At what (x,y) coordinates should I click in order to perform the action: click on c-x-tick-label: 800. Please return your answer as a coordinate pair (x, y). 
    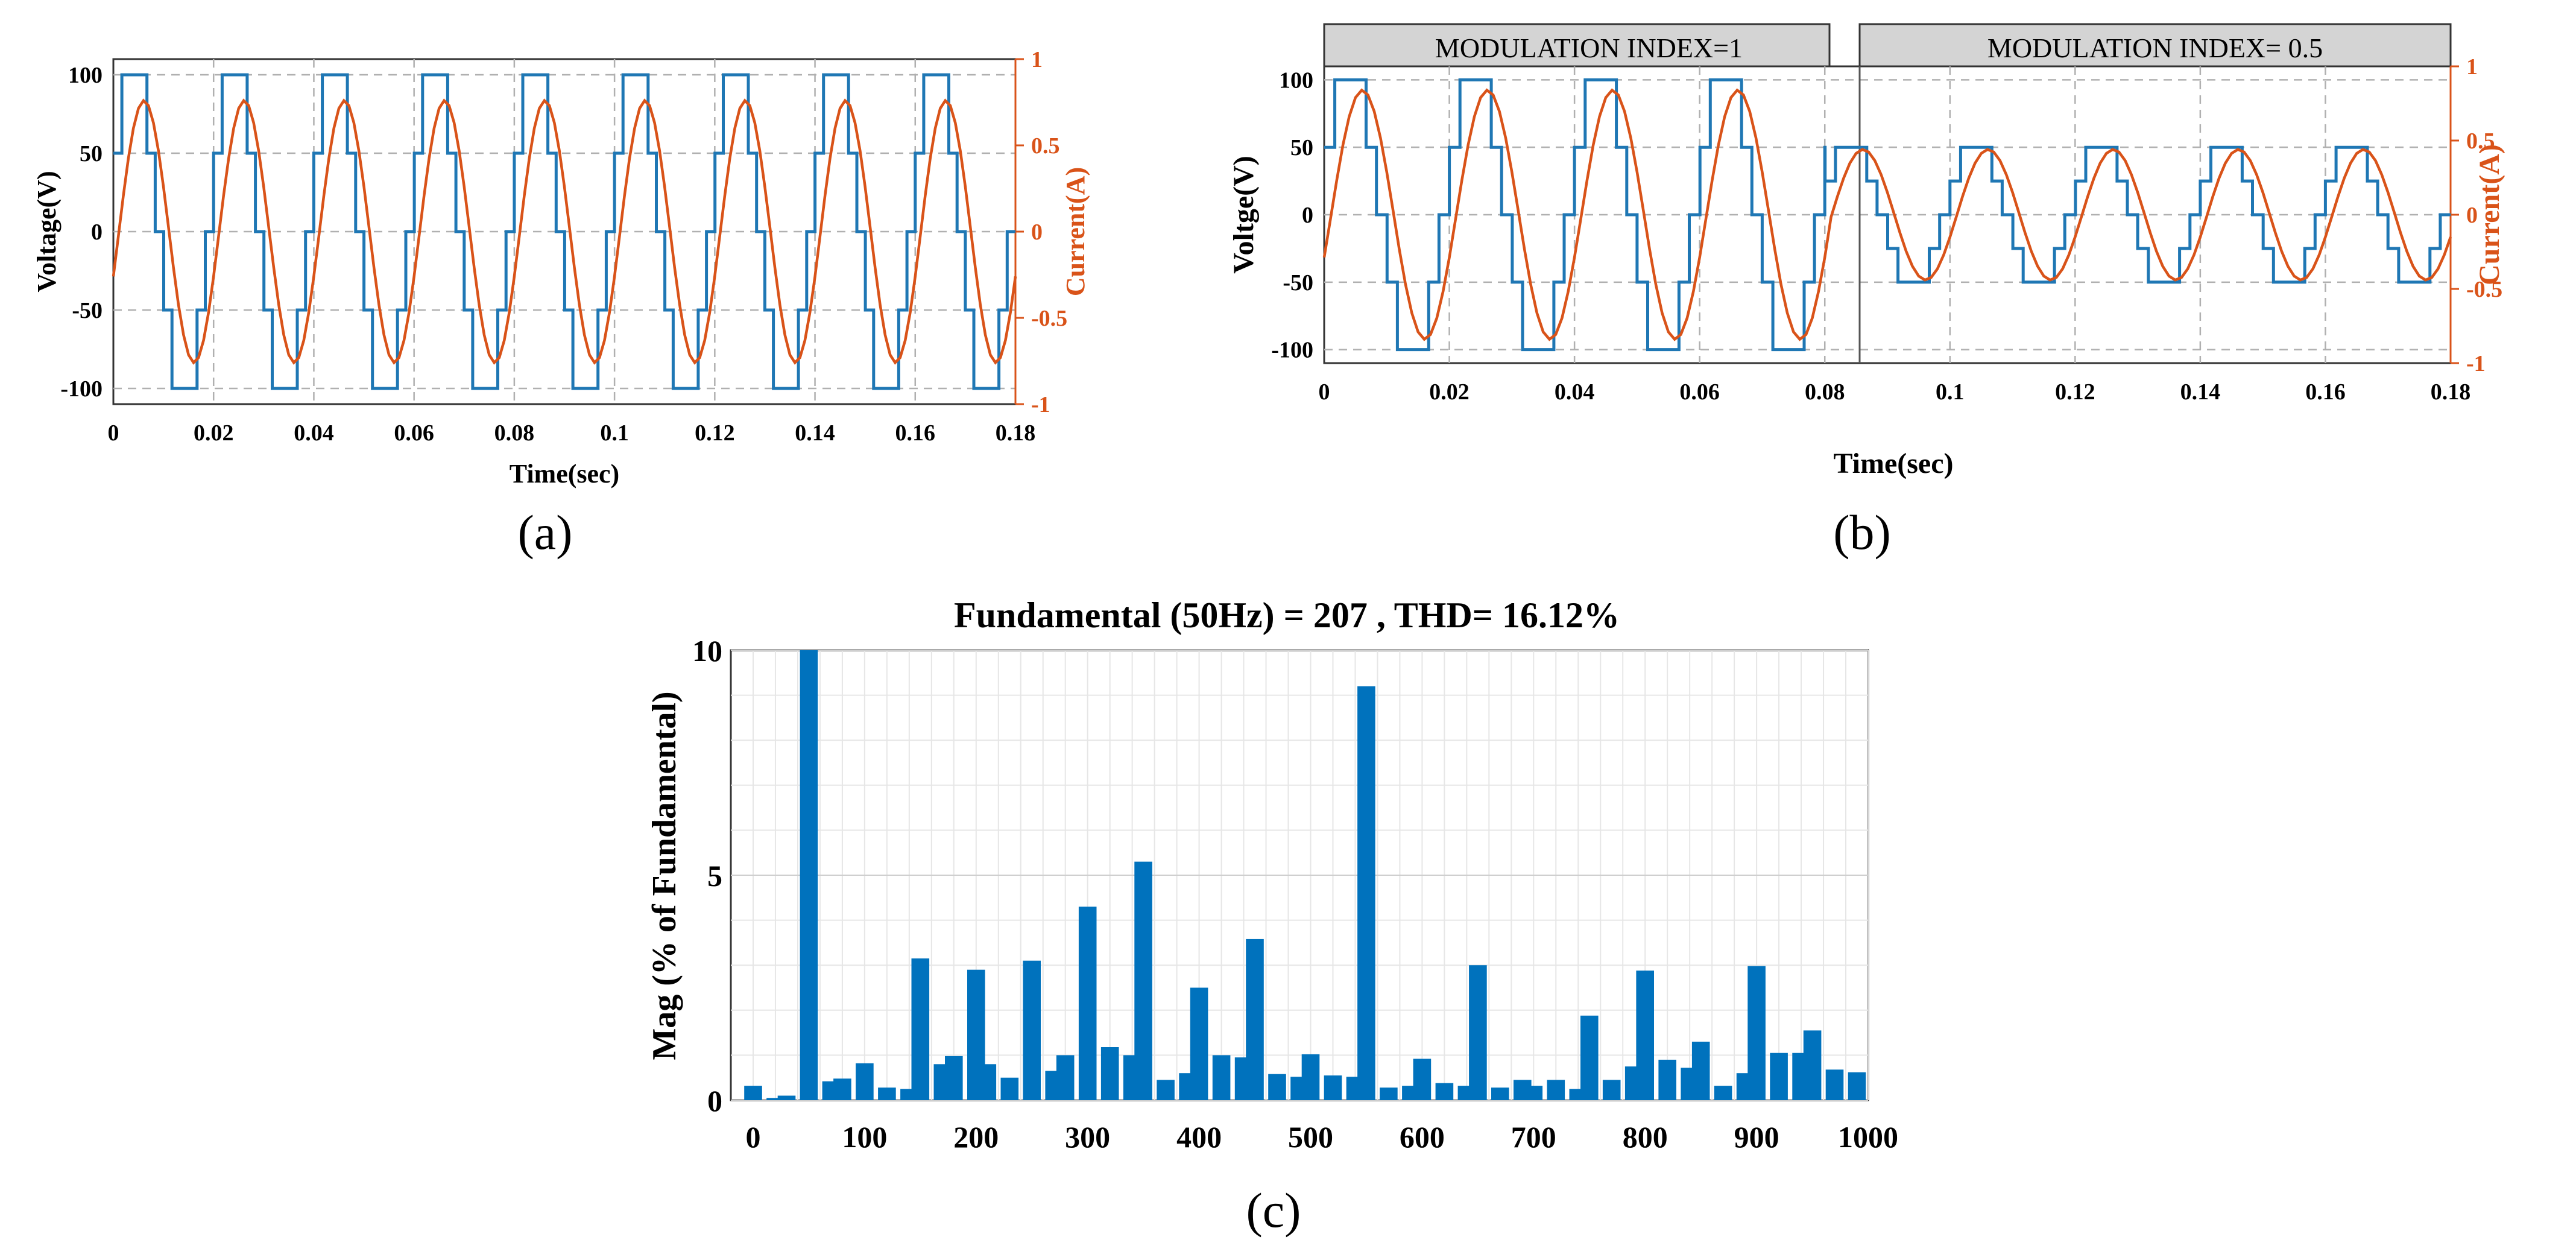
    Looking at the image, I should click on (1645, 1137).